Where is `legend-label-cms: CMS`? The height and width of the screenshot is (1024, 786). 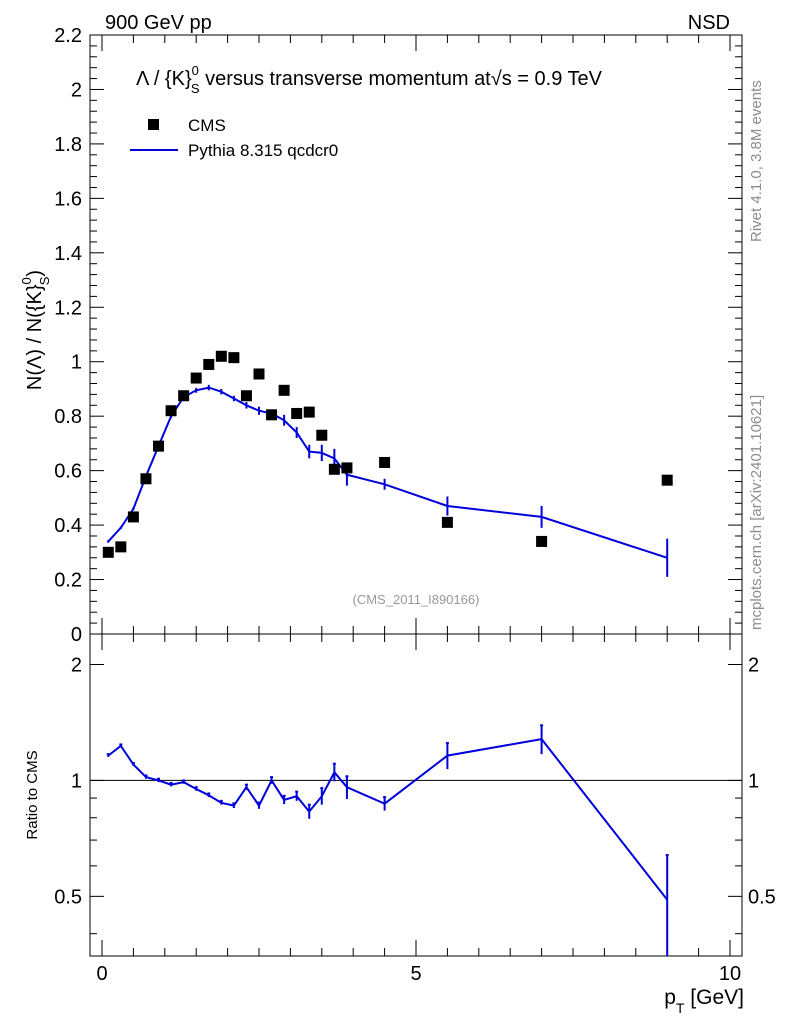
legend-label-cms: CMS is located at coordinates (207, 125).